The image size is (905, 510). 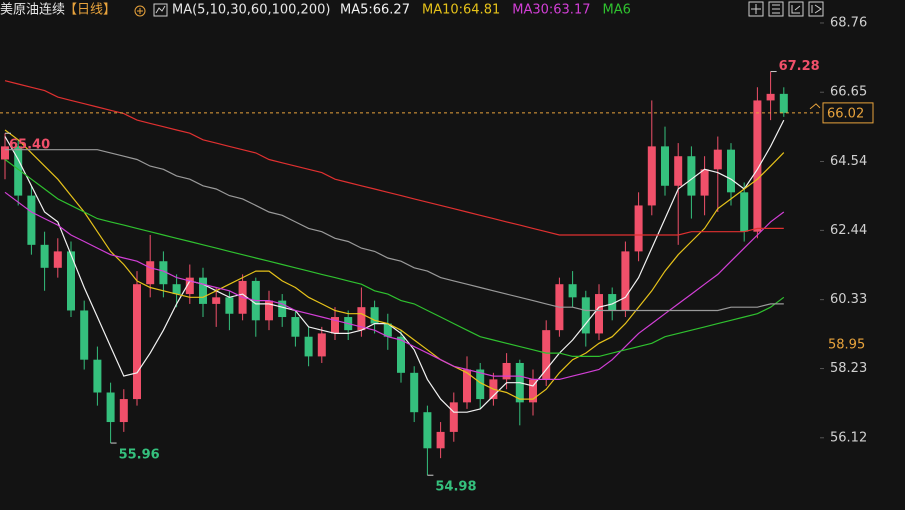 What do you see at coordinates (848, 92) in the screenshot?
I see `y-tick-label: 66.65` at bounding box center [848, 92].